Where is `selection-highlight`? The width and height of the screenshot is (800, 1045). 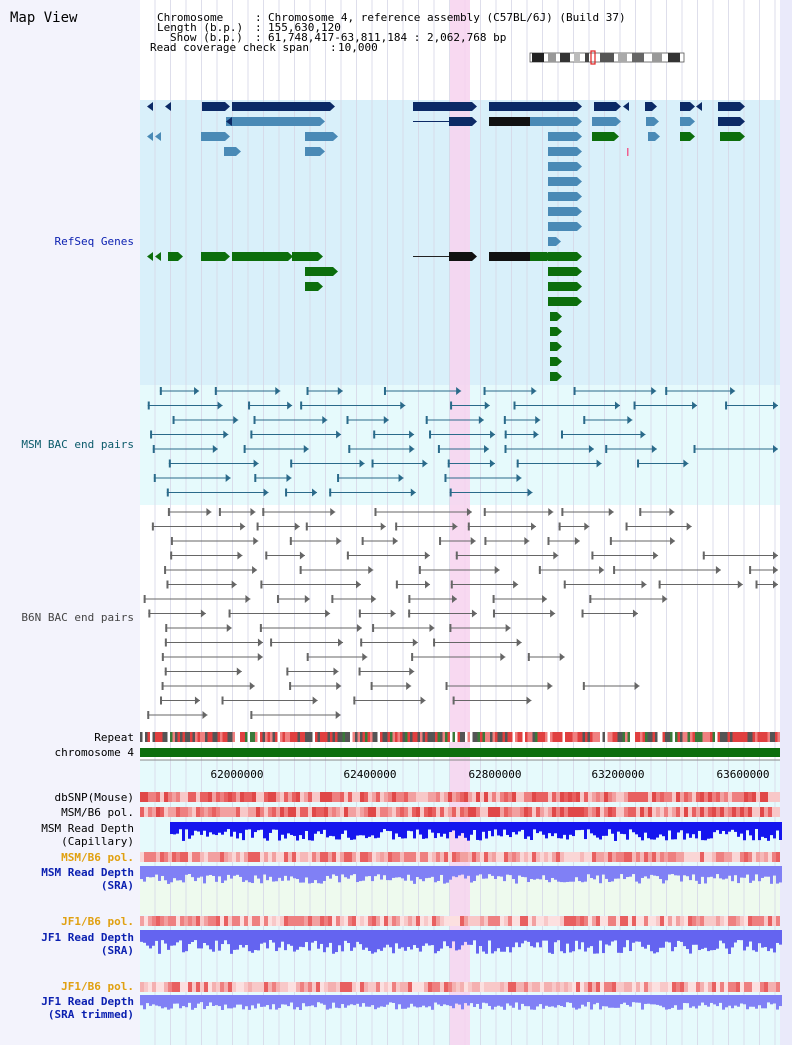
selection-highlight is located at coordinates (460, 522).